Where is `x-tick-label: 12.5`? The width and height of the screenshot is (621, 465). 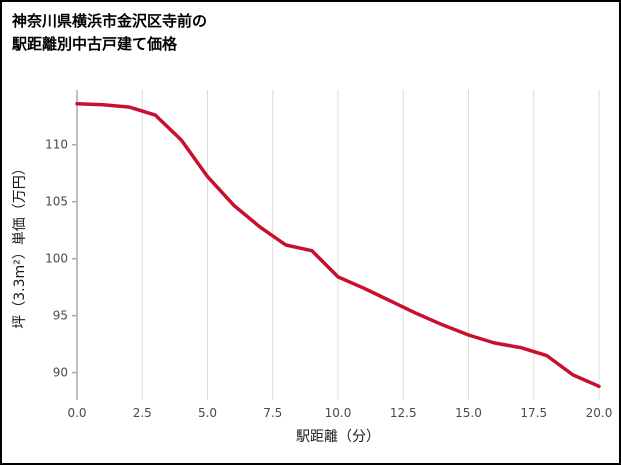
x-tick-label: 12.5 is located at coordinates (403, 413).